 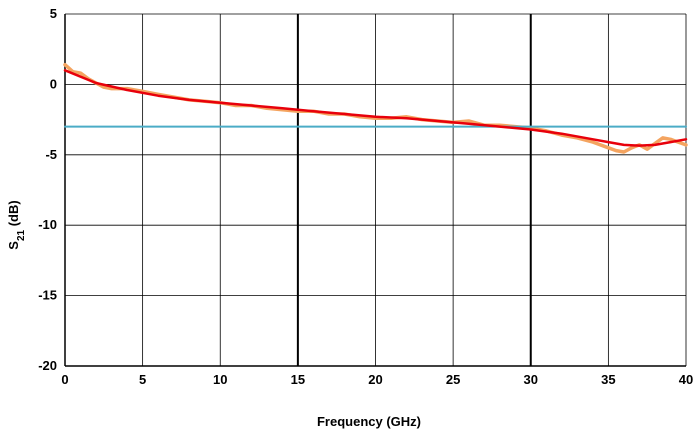 What do you see at coordinates (13, 245) in the screenshot?
I see `y-axis-title-main: S` at bounding box center [13, 245].